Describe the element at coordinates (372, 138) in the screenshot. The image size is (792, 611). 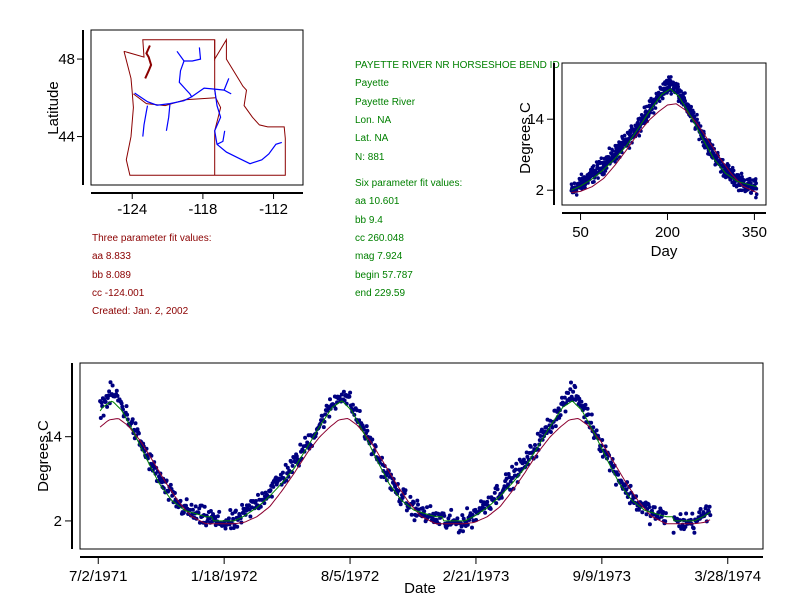
I see `station-lat: Lat. NA` at that location.